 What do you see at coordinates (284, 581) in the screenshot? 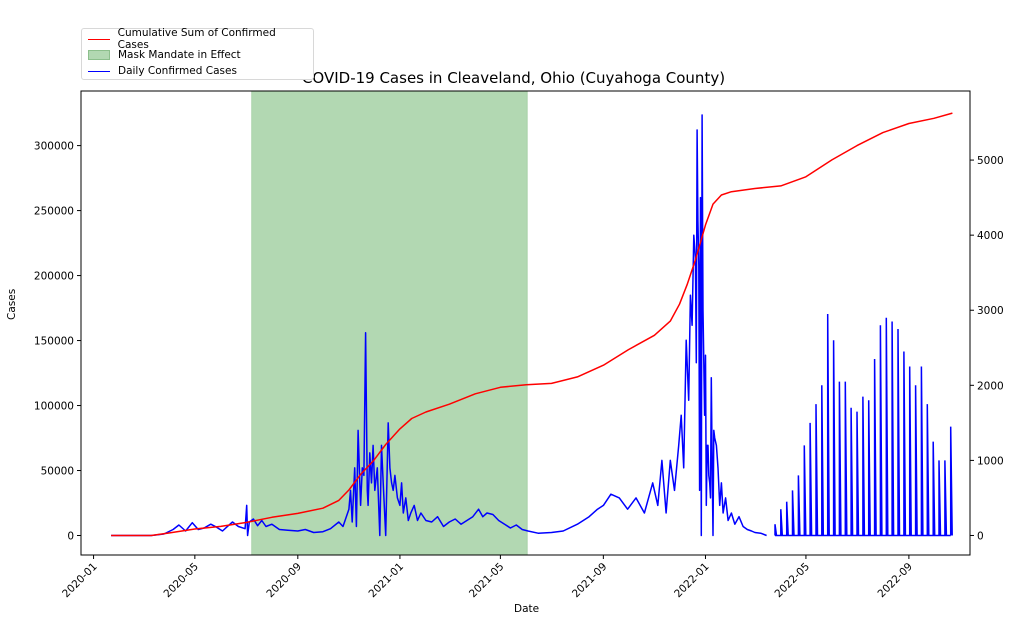
I see `x-tick-label: 2020-09` at bounding box center [284, 581].